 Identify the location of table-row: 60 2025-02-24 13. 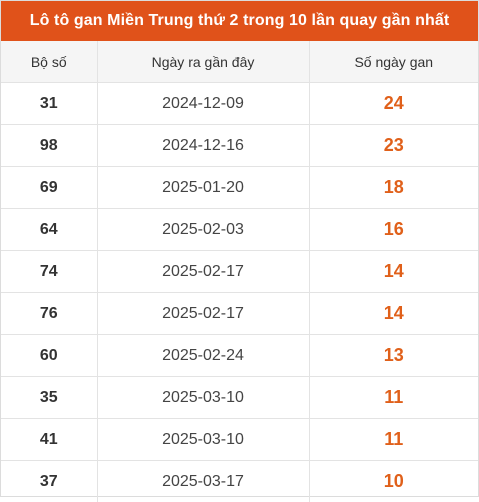
(239, 356).